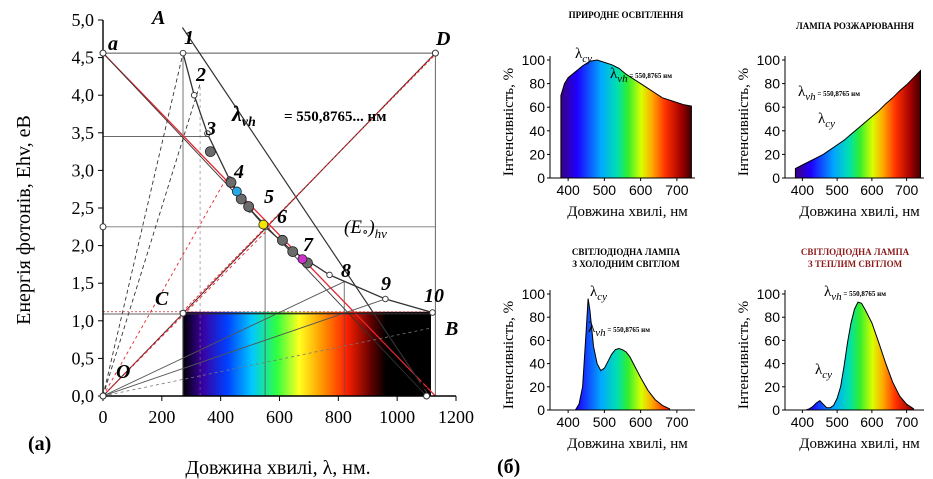 The width and height of the screenshot is (933, 479). I want to click on spectrum-title: З ХОЛОДНИМ СВІТЛОМ, so click(626, 264).